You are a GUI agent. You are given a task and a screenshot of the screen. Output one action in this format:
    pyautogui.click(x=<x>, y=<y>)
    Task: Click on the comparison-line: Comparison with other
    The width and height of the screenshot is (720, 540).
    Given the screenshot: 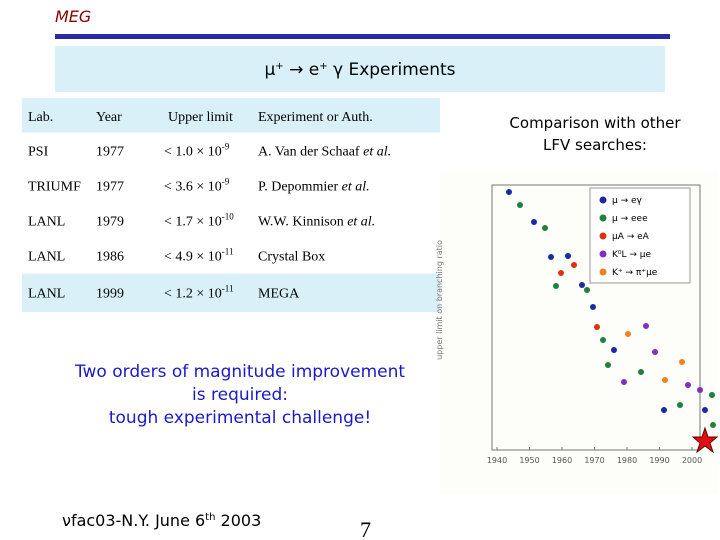 What is the action you would take?
    pyautogui.click(x=595, y=123)
    